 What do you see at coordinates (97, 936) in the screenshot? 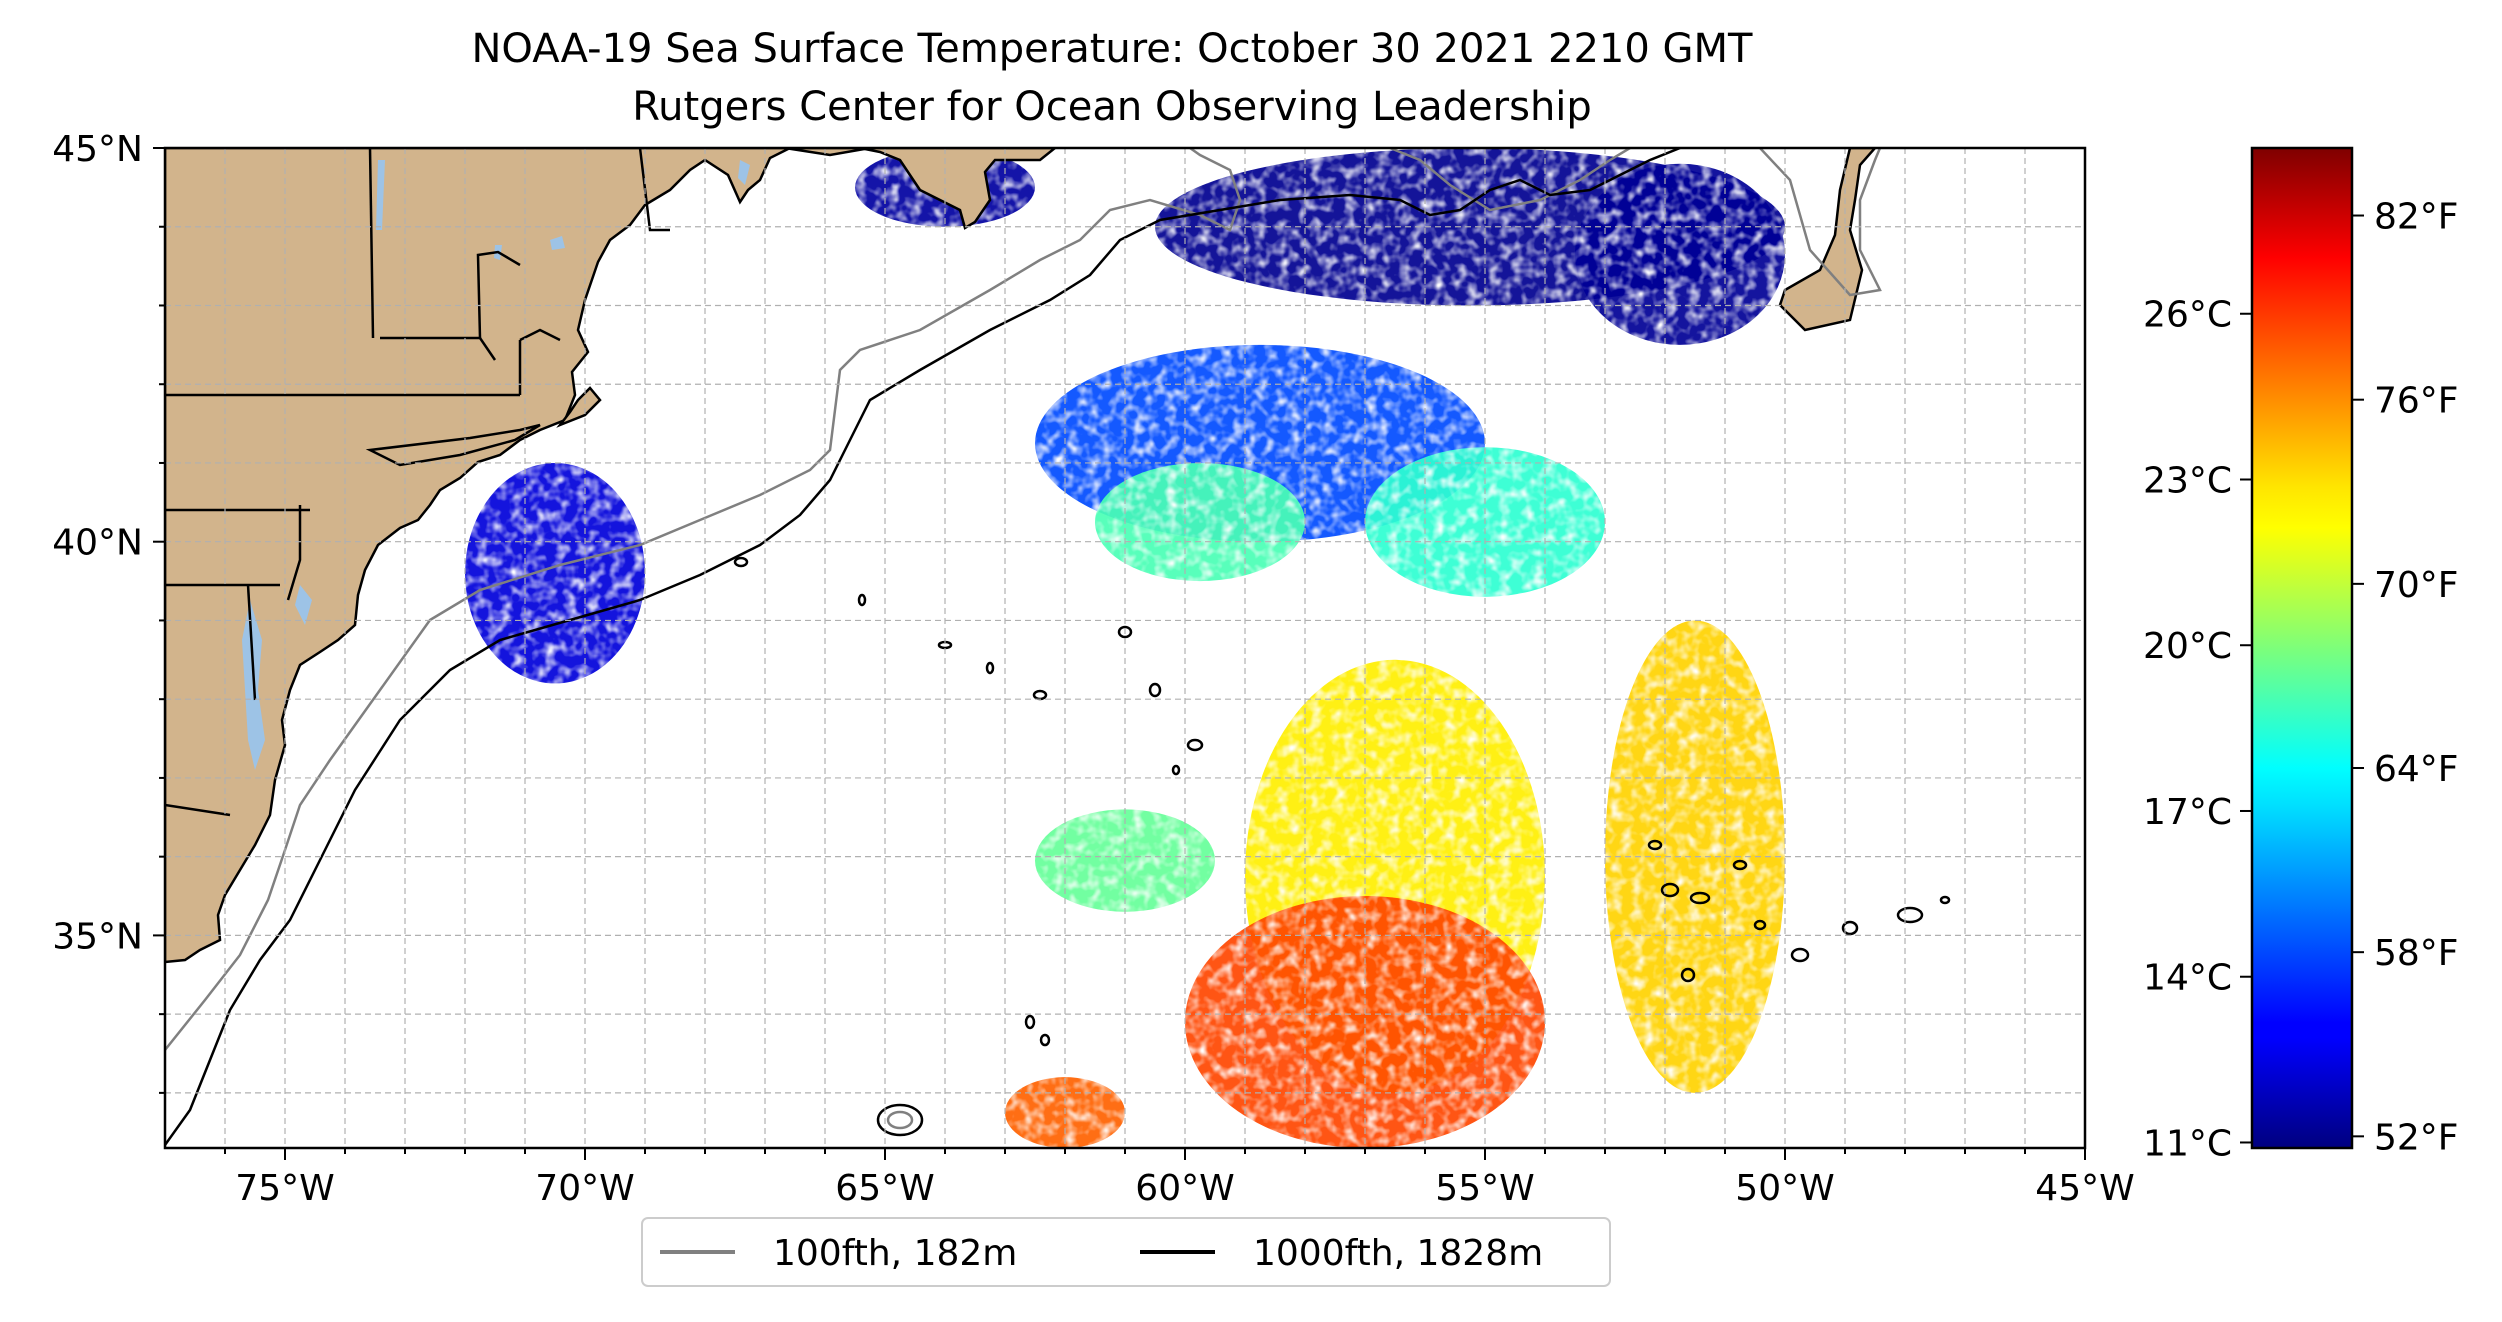
I see `y-tick-label: 35°N` at bounding box center [97, 936].